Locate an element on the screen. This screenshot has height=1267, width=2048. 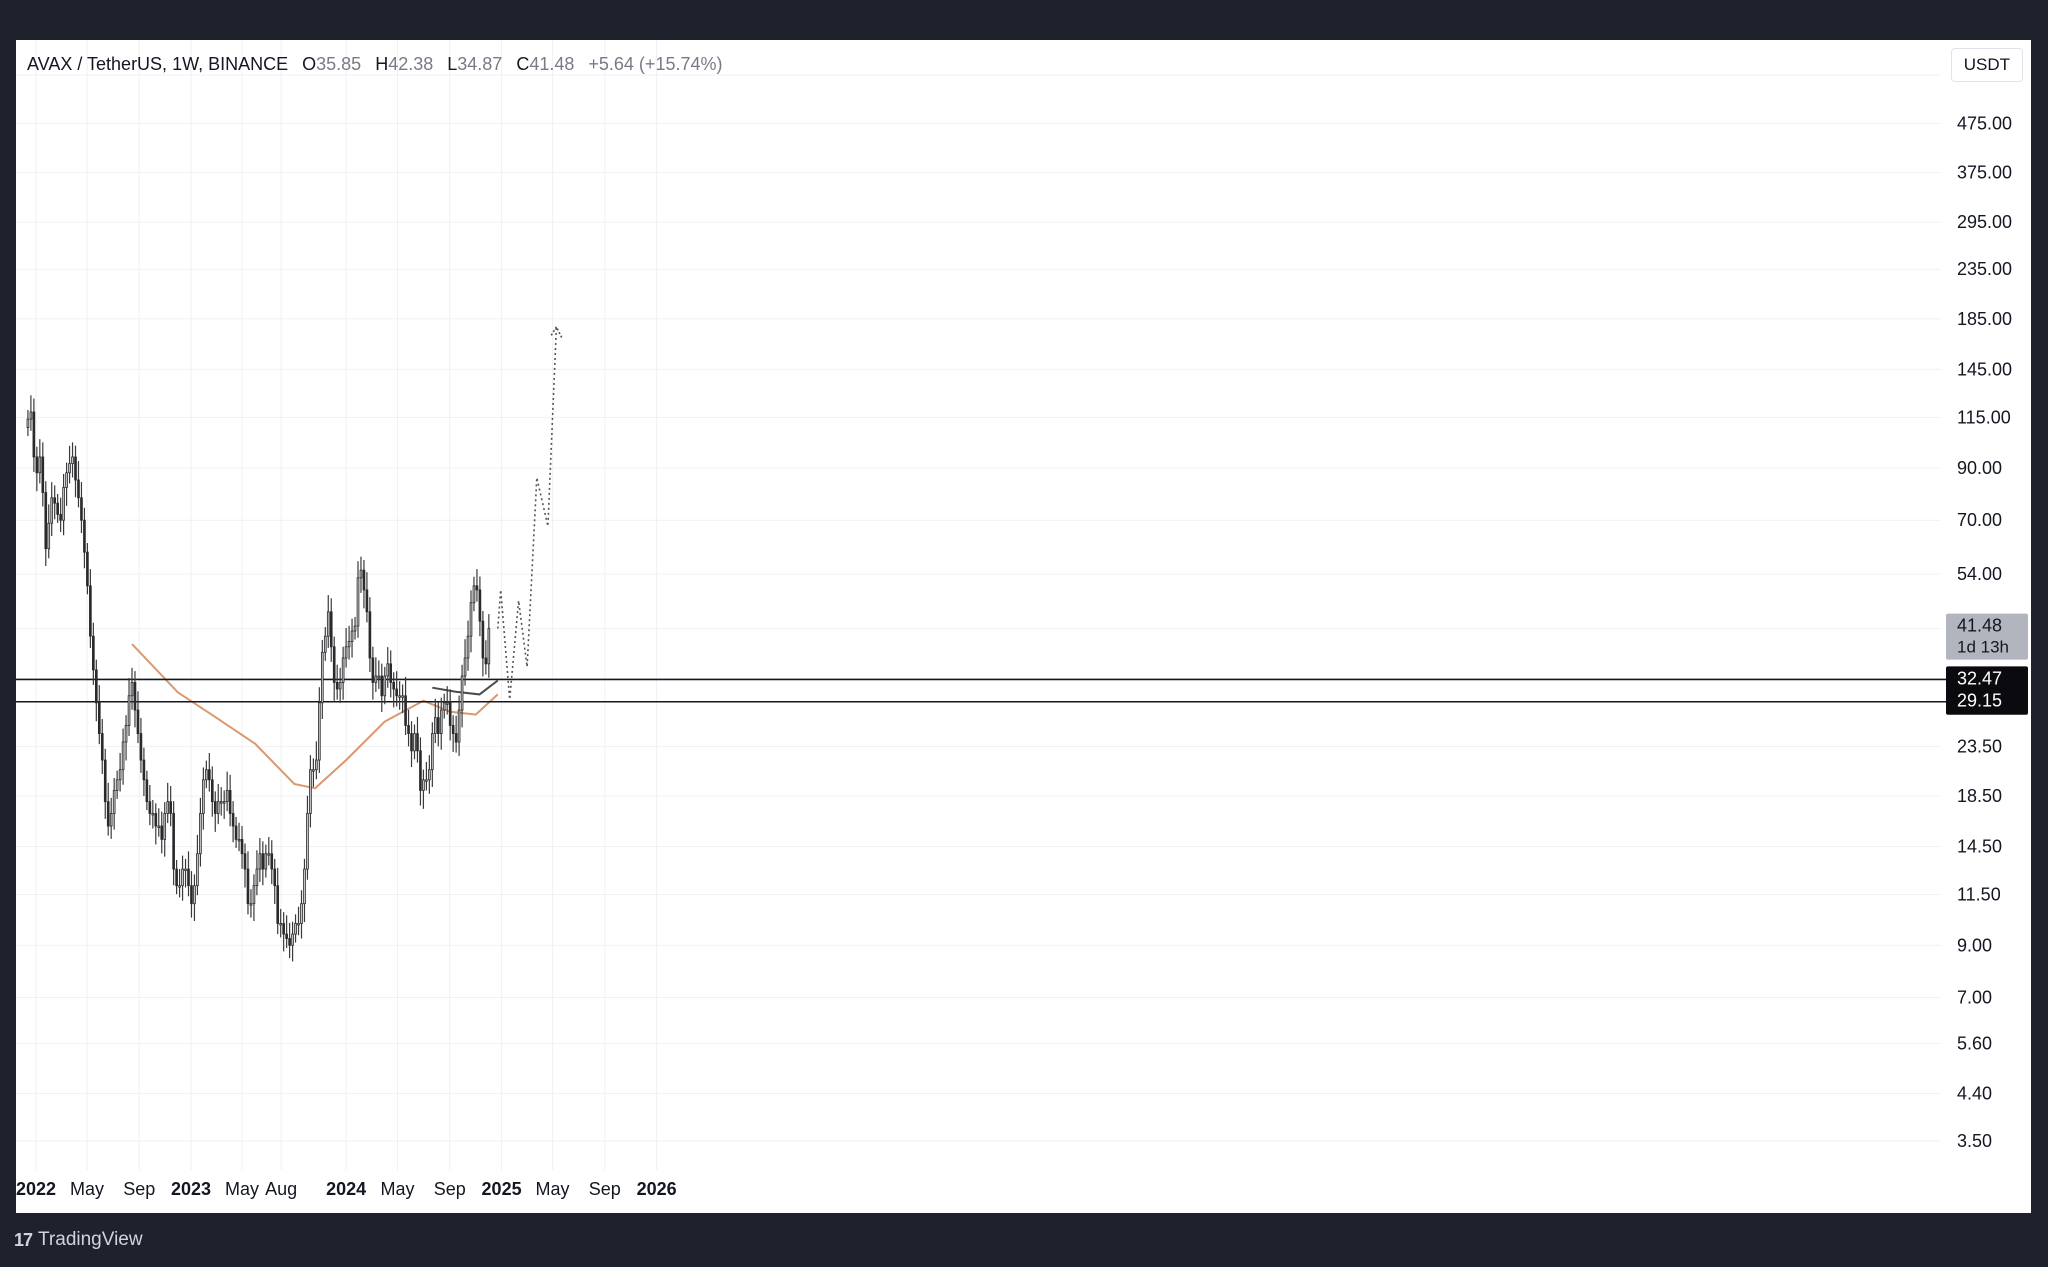
projection-dotted-path is located at coordinates (527, 513).